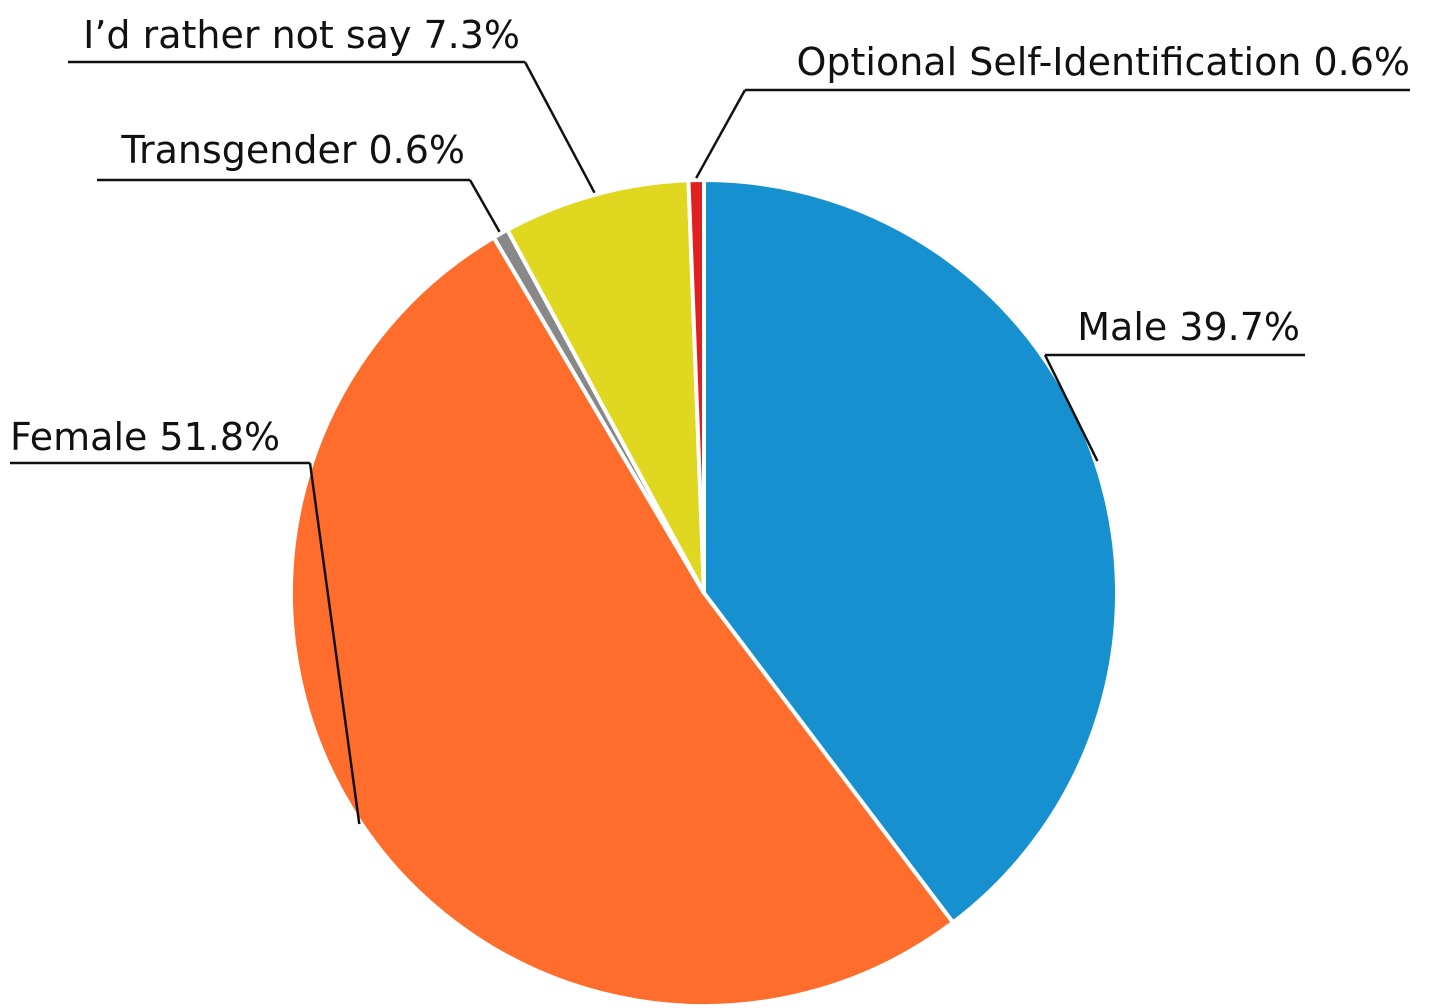  What do you see at coordinates (1048, 62) in the screenshot?
I see `category-label: Optional Self-Identification` at bounding box center [1048, 62].